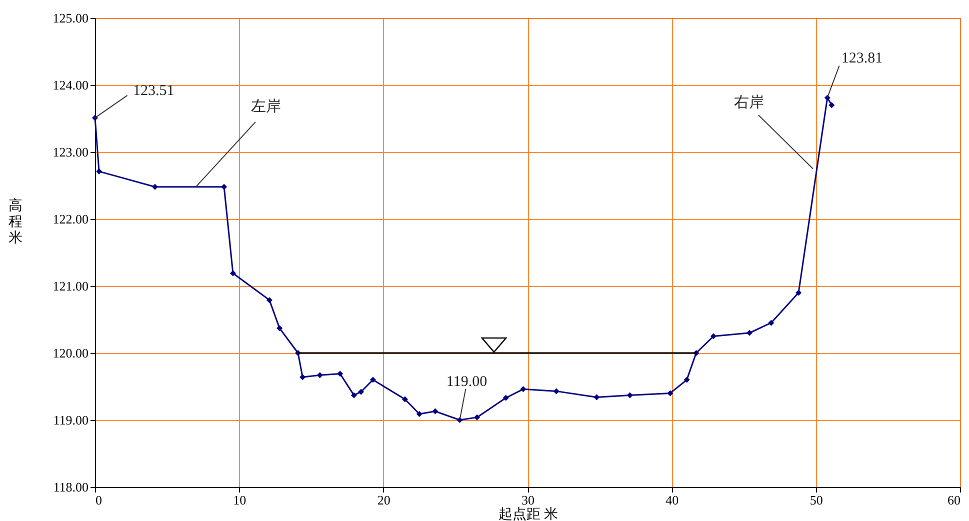 The height and width of the screenshot is (521, 969). What do you see at coordinates (954, 500) in the screenshot?
I see `x-tick-label: 60` at bounding box center [954, 500].